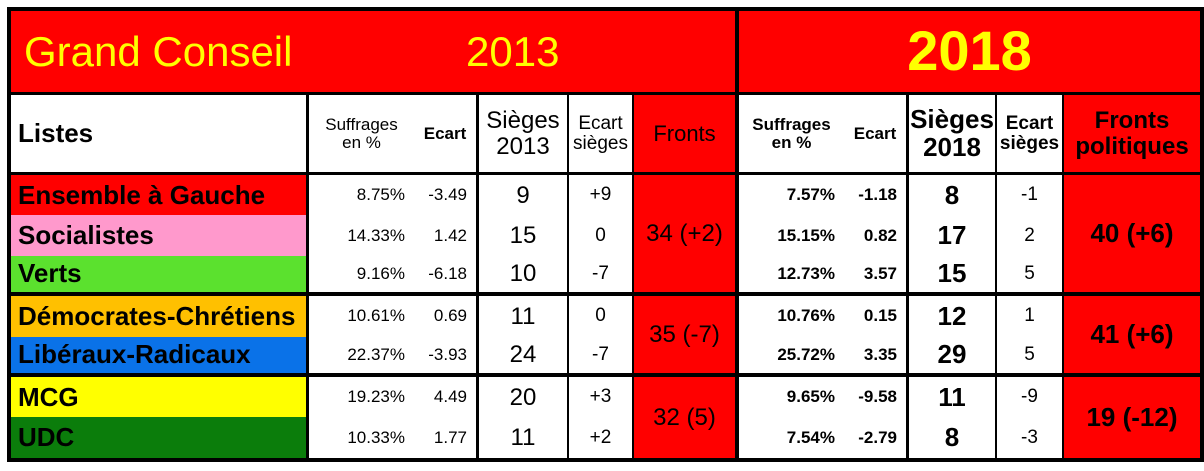  I want to click on sieges-2018-value: 11, so click(953, 397).